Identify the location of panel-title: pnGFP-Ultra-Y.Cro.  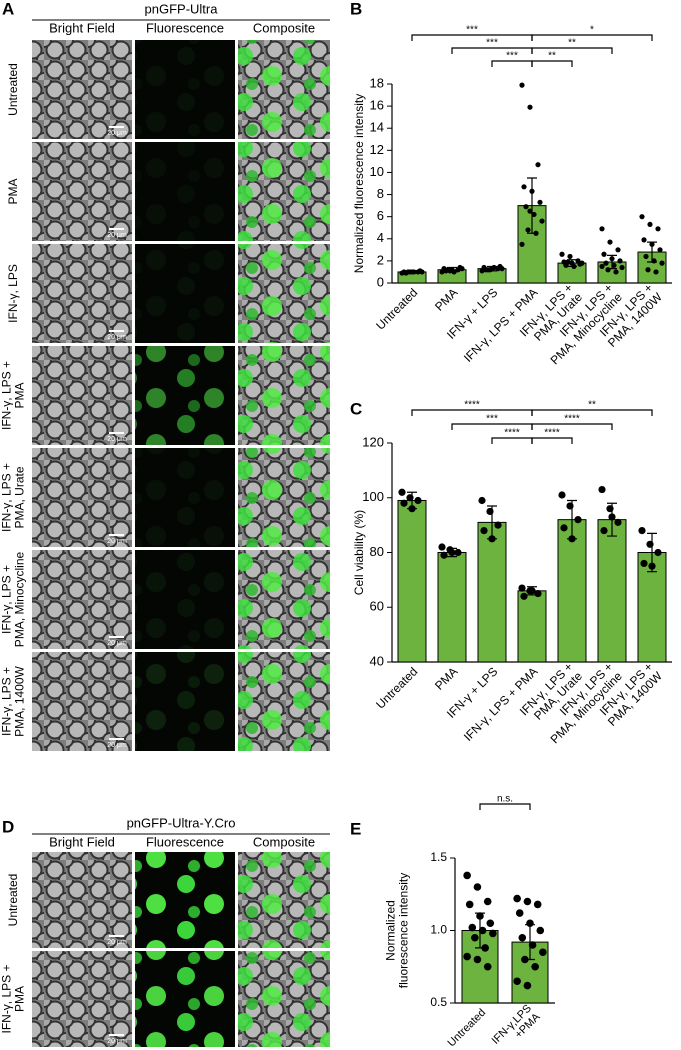
(181, 822).